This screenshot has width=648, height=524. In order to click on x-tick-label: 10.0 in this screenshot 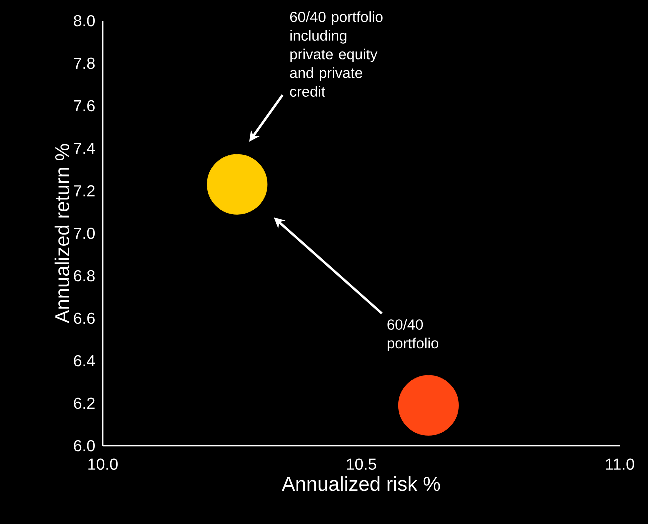, I will do `click(103, 464)`.